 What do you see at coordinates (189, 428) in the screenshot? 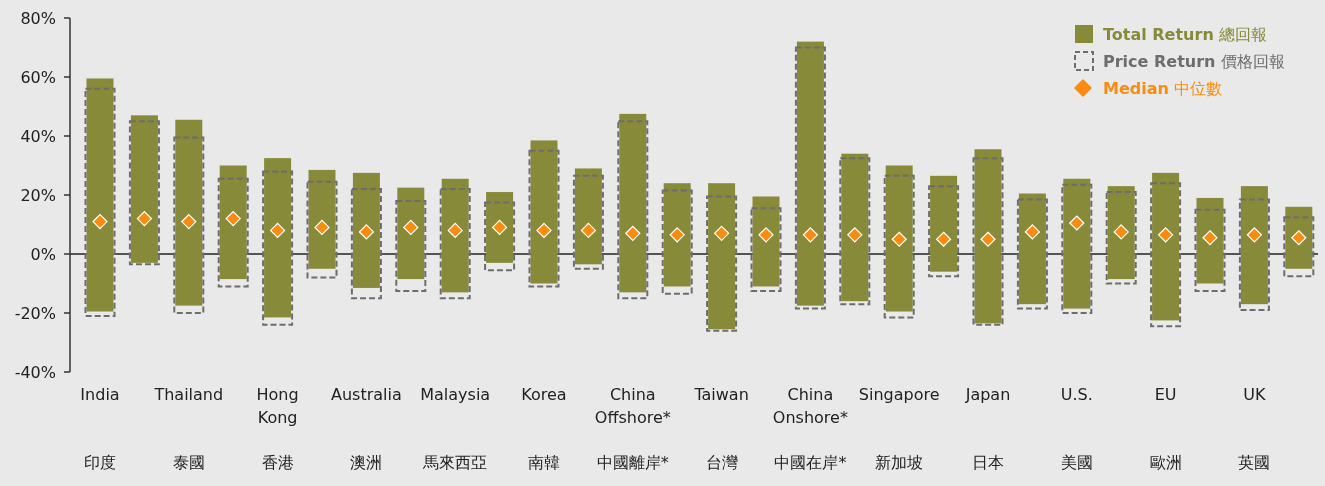
I see `category-label: Thailand 泰國` at bounding box center [189, 428].